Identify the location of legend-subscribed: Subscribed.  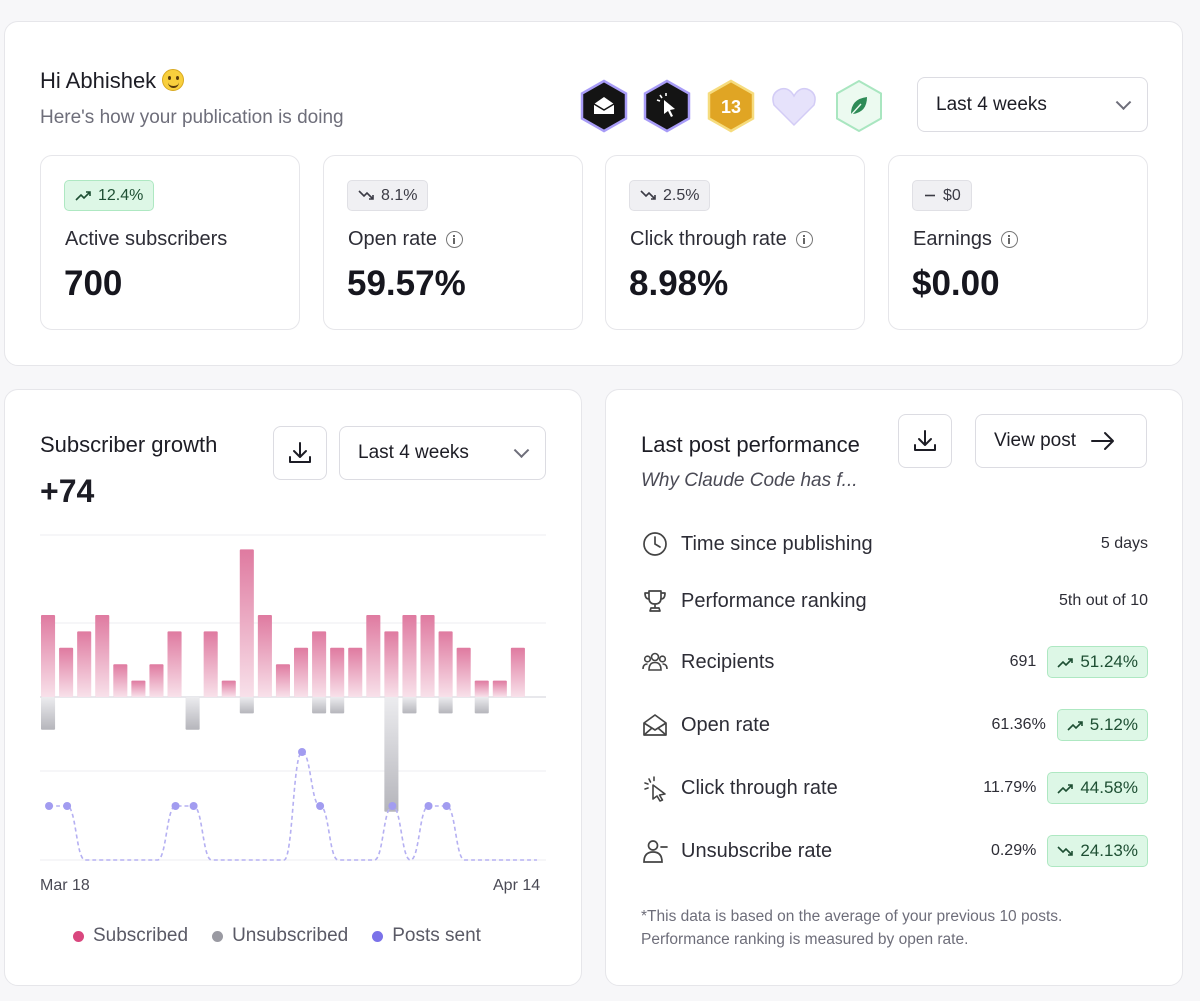
(130, 936).